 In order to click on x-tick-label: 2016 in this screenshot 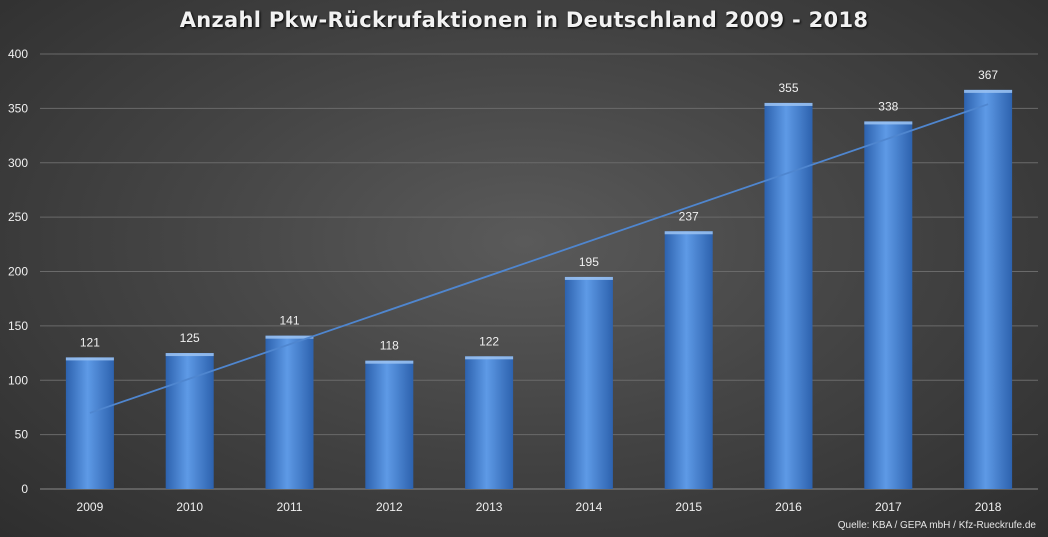, I will do `click(788, 507)`.